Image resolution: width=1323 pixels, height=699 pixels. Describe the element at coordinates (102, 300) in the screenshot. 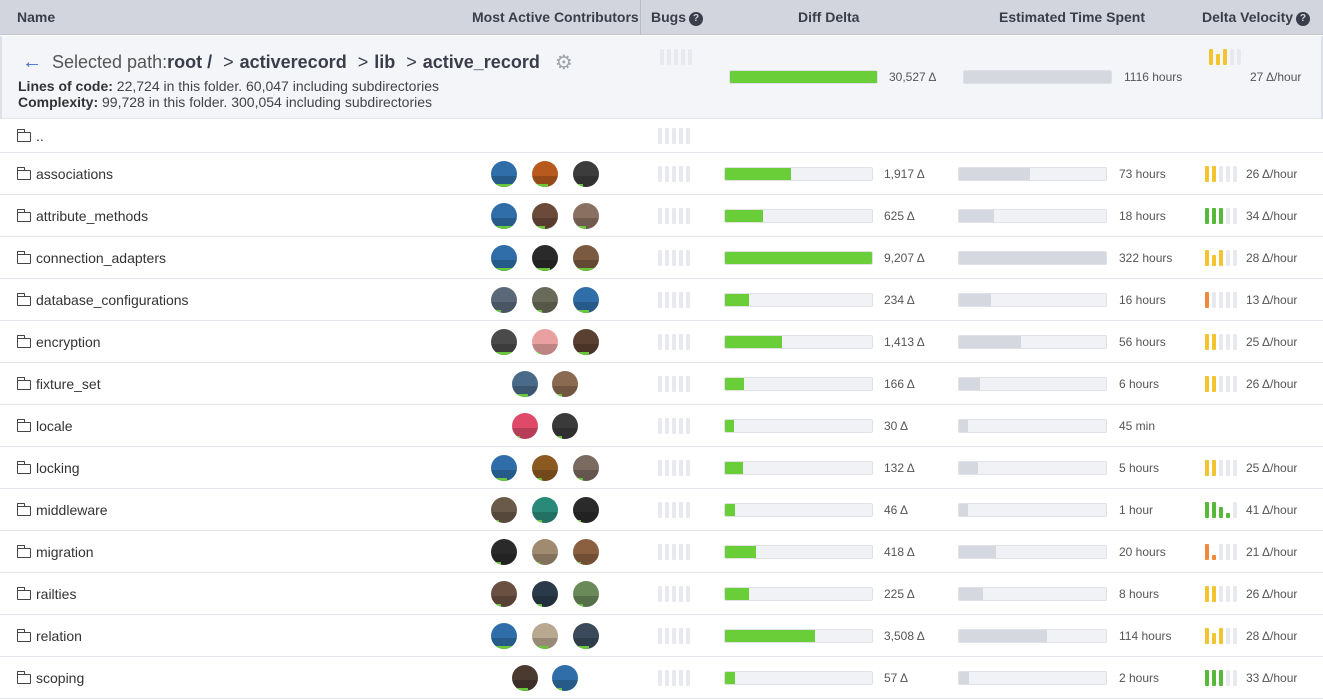

I see `folder-name: database_configurations` at that location.